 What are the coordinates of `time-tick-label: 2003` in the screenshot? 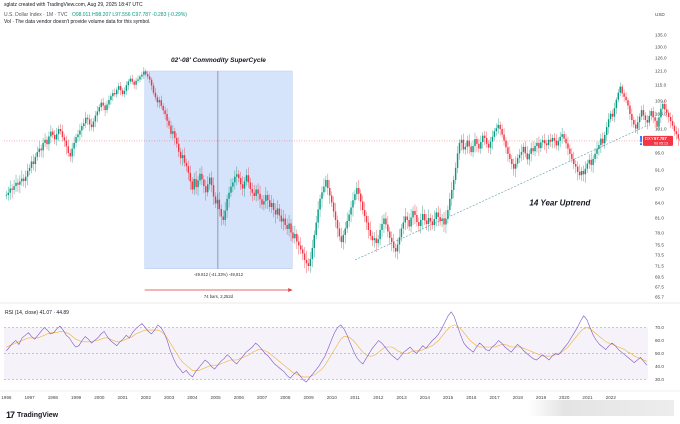 It's located at (169, 397).